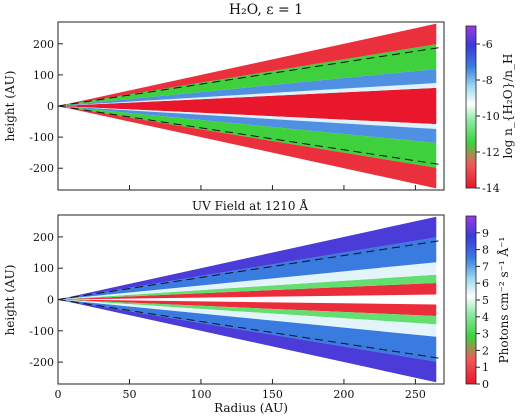  Describe the element at coordinates (10, 300) in the screenshot. I see `panel-bottom-ylabel: height (AU)` at that location.